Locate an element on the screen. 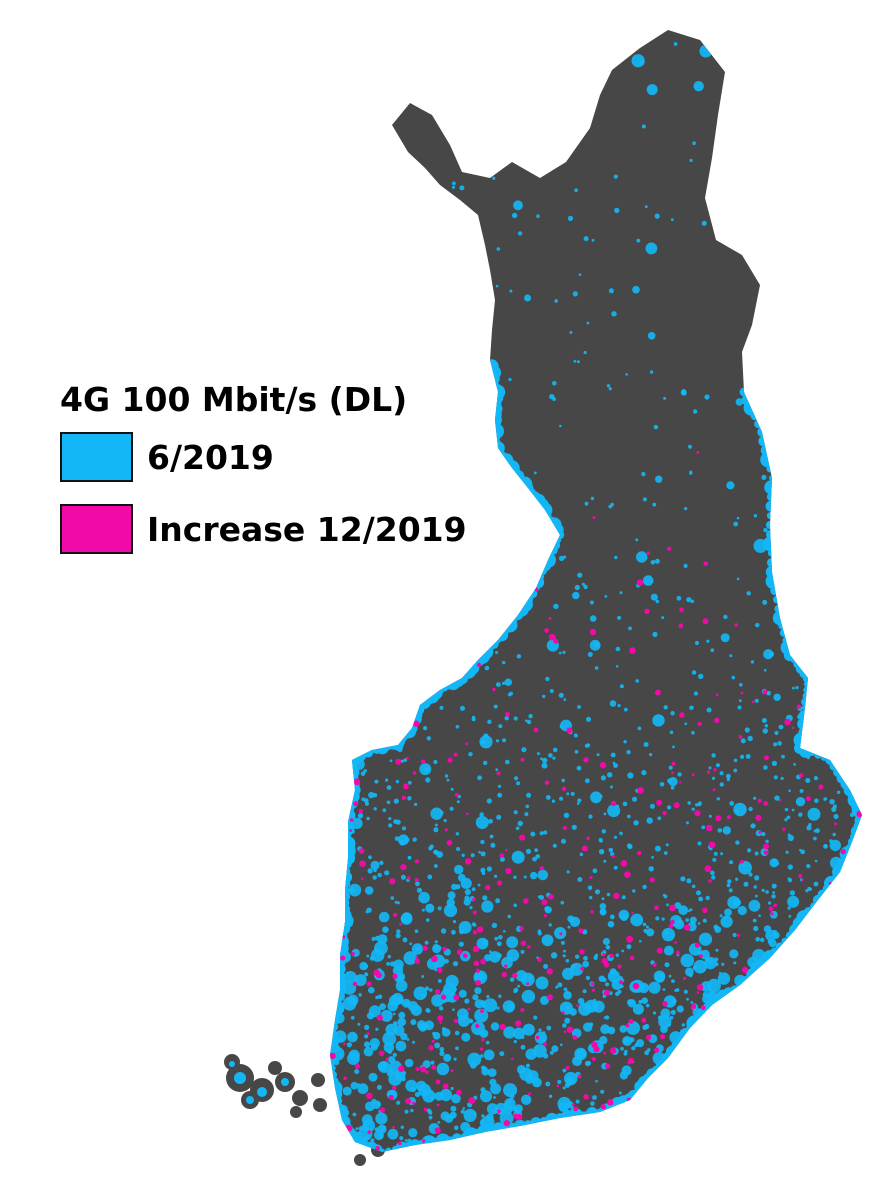 This screenshot has height=1183, width=892. legend-swatch-magenta is located at coordinates (96, 529).